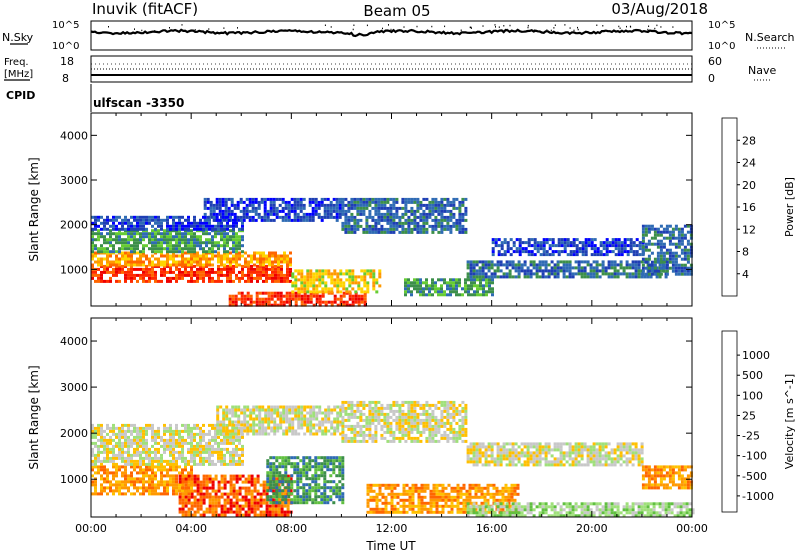 This screenshot has width=800, height=554. Describe the element at coordinates (65, 25) in the screenshot. I see `noise-left-tick-top: 10^5` at that location.